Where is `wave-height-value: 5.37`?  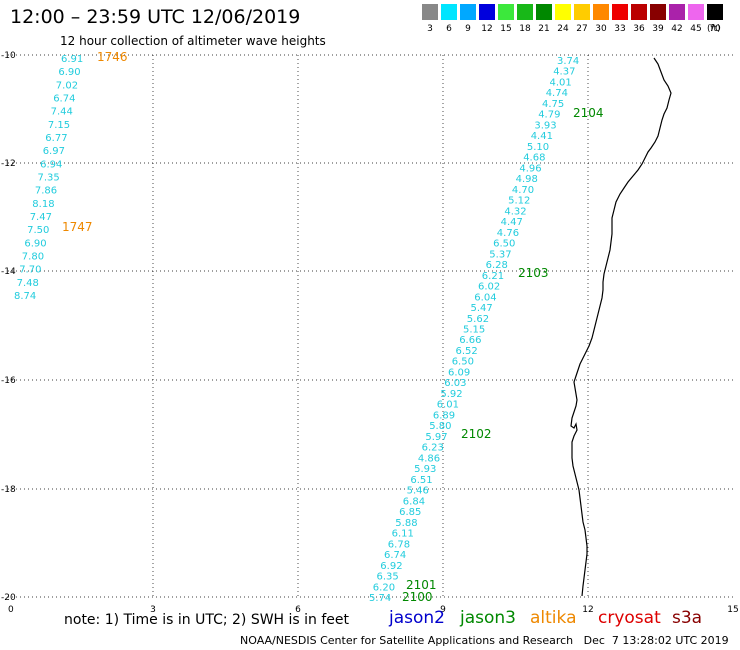
wave-height-value: 5.37 is located at coordinates (500, 254).